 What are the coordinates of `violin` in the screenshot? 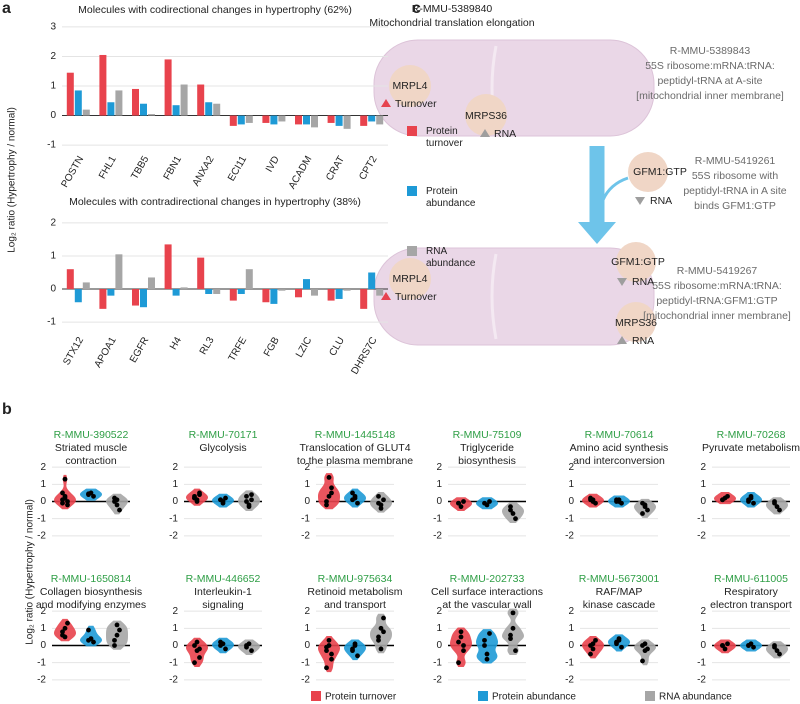 It's located at (329, 491).